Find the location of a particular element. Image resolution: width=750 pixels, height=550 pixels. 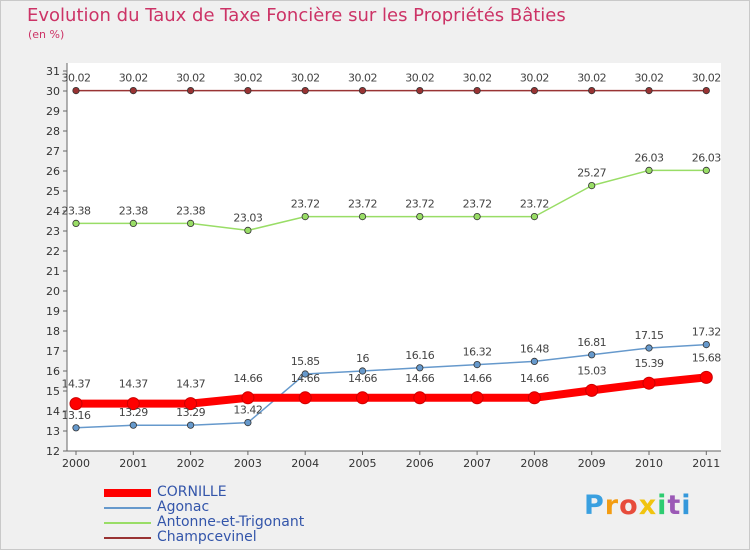

data-label: 13.42 is located at coordinates (247, 410).